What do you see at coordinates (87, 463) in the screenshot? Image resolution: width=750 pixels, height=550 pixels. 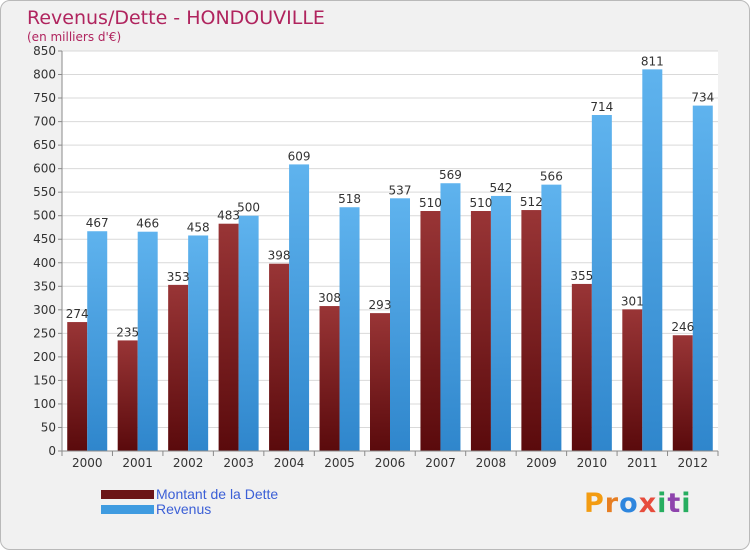 I see `x-tick-label: 2000` at bounding box center [87, 463].